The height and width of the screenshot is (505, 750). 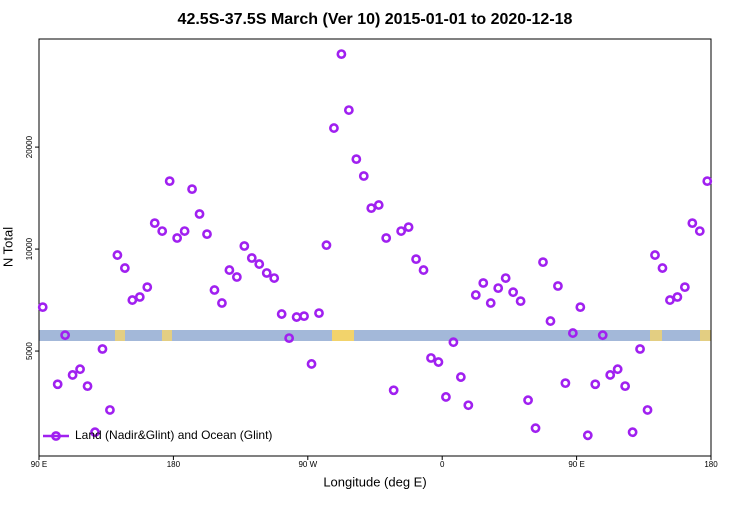 What do you see at coordinates (442, 464) in the screenshot?
I see `x-tick-label: 0` at bounding box center [442, 464].